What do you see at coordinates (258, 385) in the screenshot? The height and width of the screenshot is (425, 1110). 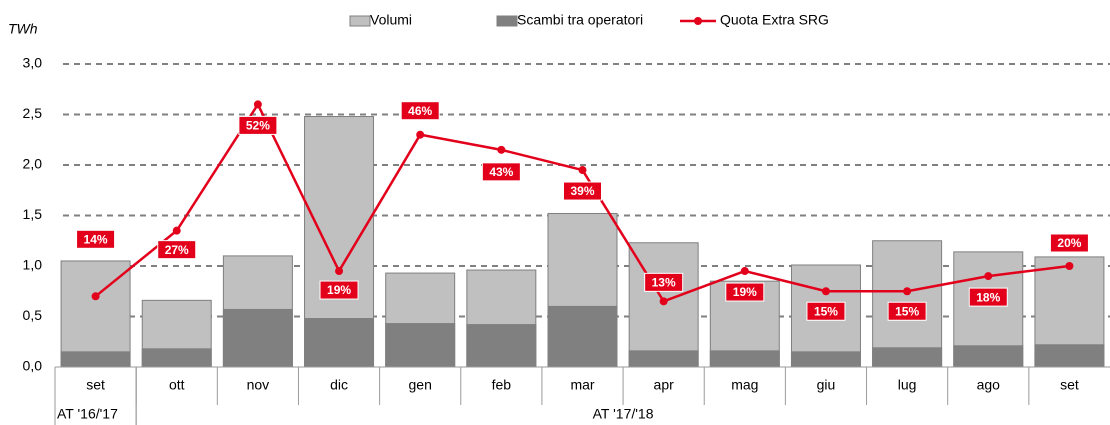 I see `x-tick-label: nov` at bounding box center [258, 385].